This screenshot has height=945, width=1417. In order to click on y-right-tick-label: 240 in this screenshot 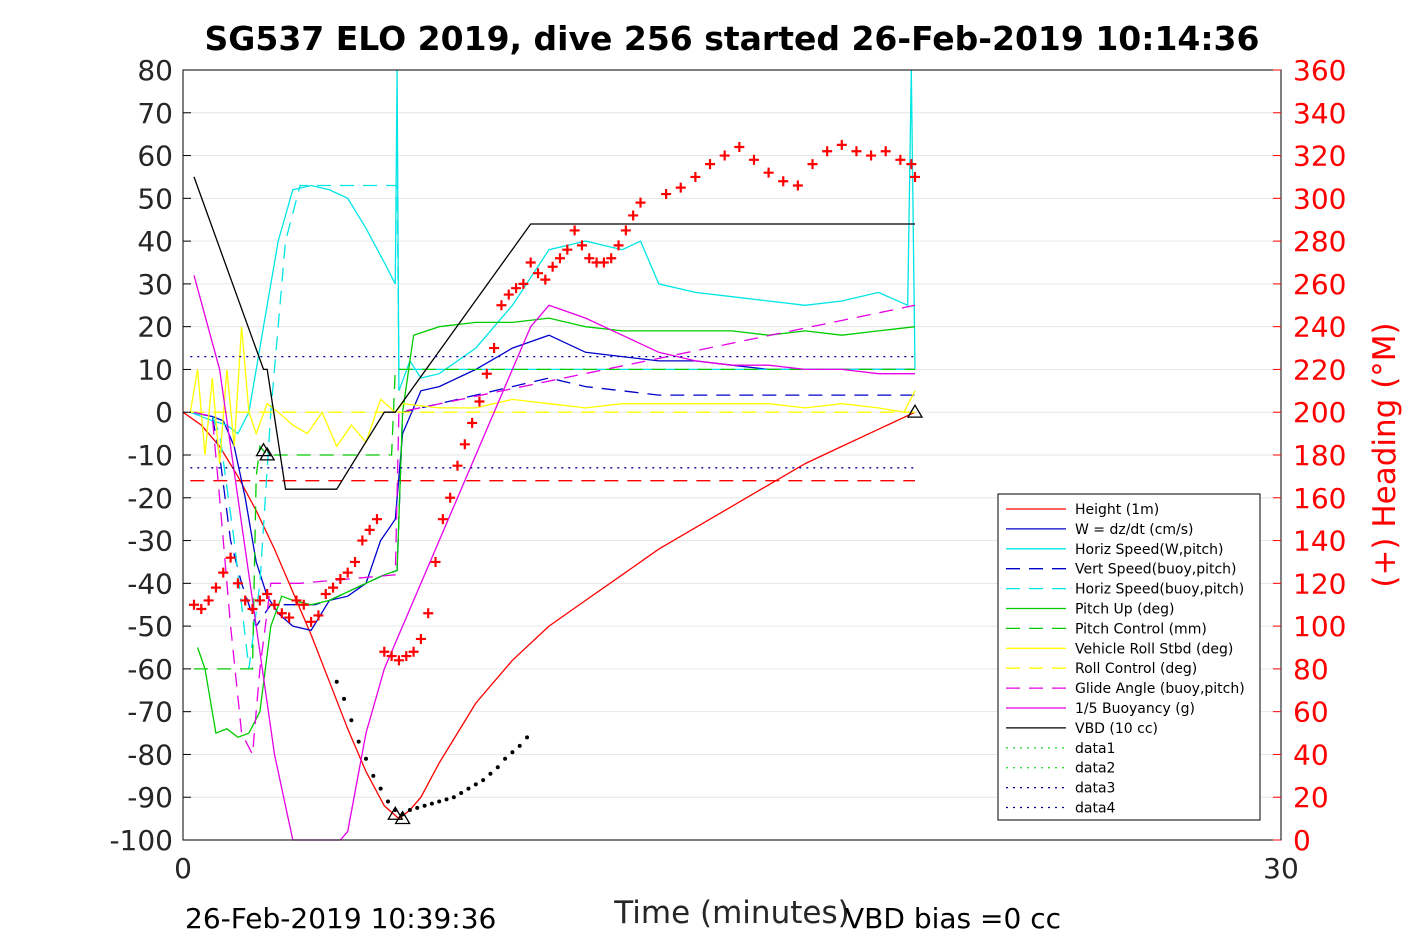, I will do `click(1319, 327)`.